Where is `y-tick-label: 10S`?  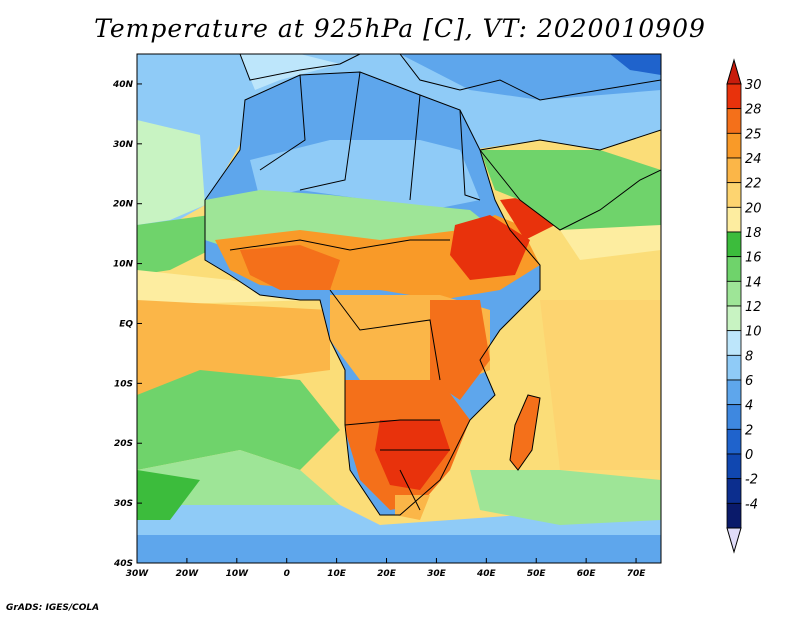 y-tick-label: 10S is located at coordinates (123, 384).